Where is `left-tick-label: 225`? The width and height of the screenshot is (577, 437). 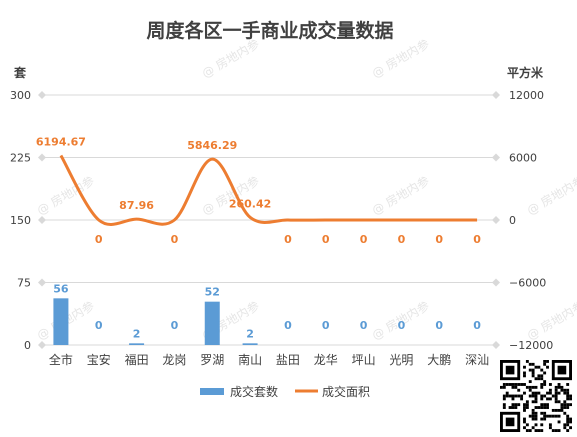 left-tick-label: 225 is located at coordinates (20, 158).